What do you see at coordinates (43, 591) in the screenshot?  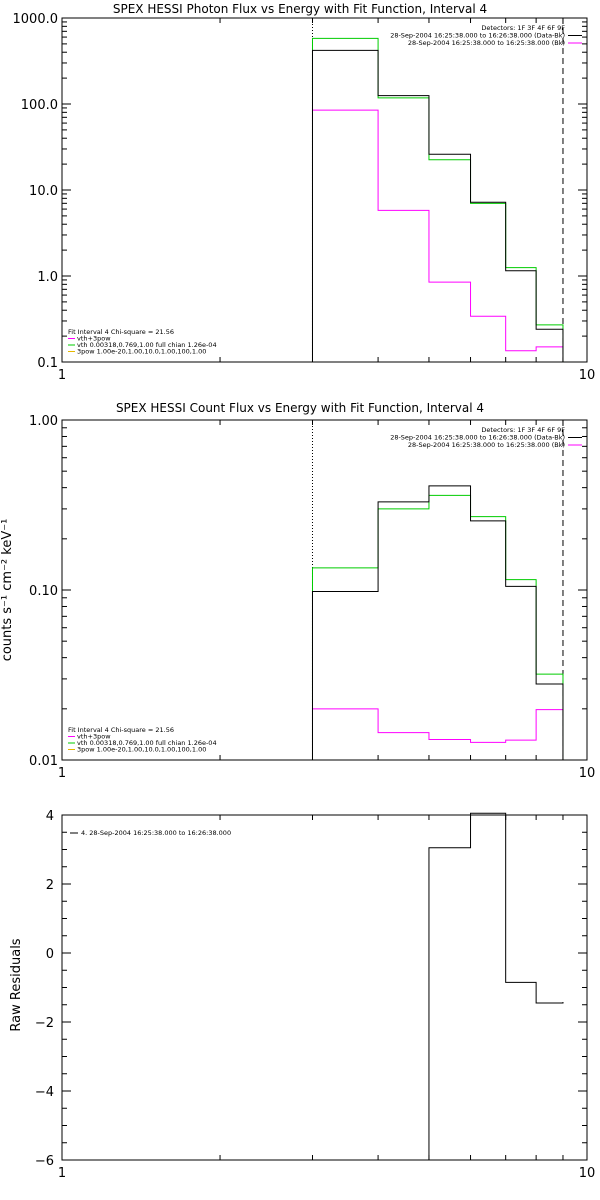 I see `y-tick-label: 0.10` at bounding box center [43, 591].